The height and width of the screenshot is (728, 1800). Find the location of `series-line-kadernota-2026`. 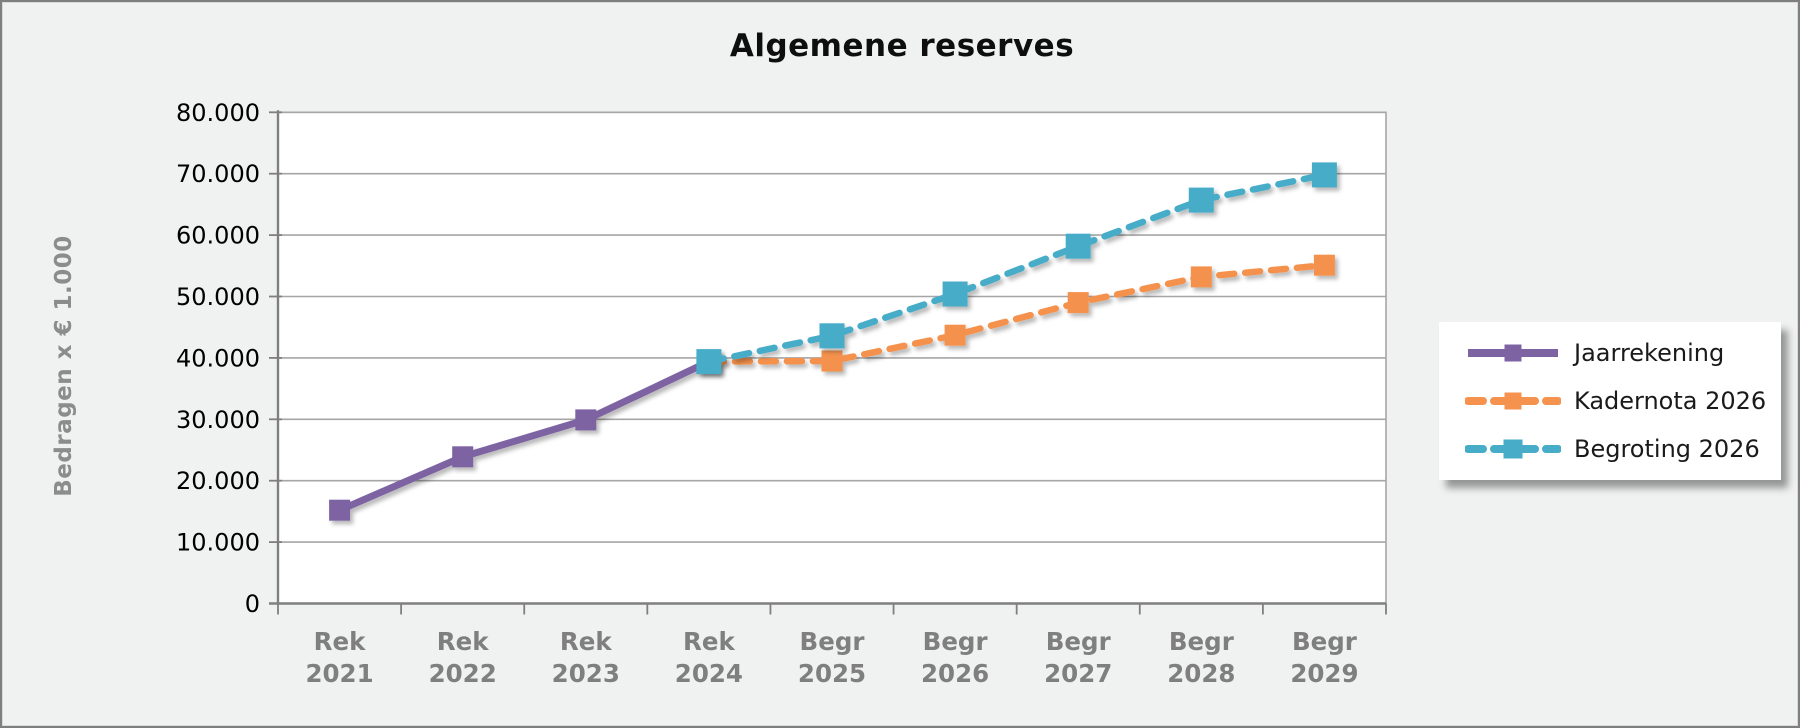

series-line-kadernota-2026 is located at coordinates (1016, 313).